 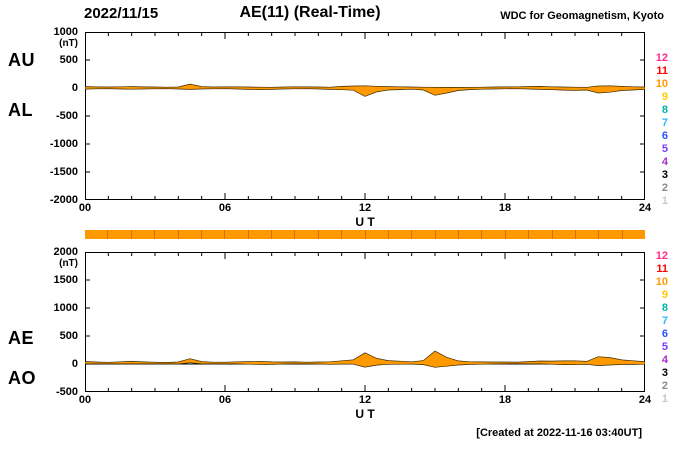 I want to click on top-panel-x-axis-labels: 00 06 12 18 24, so click(x=365, y=209).